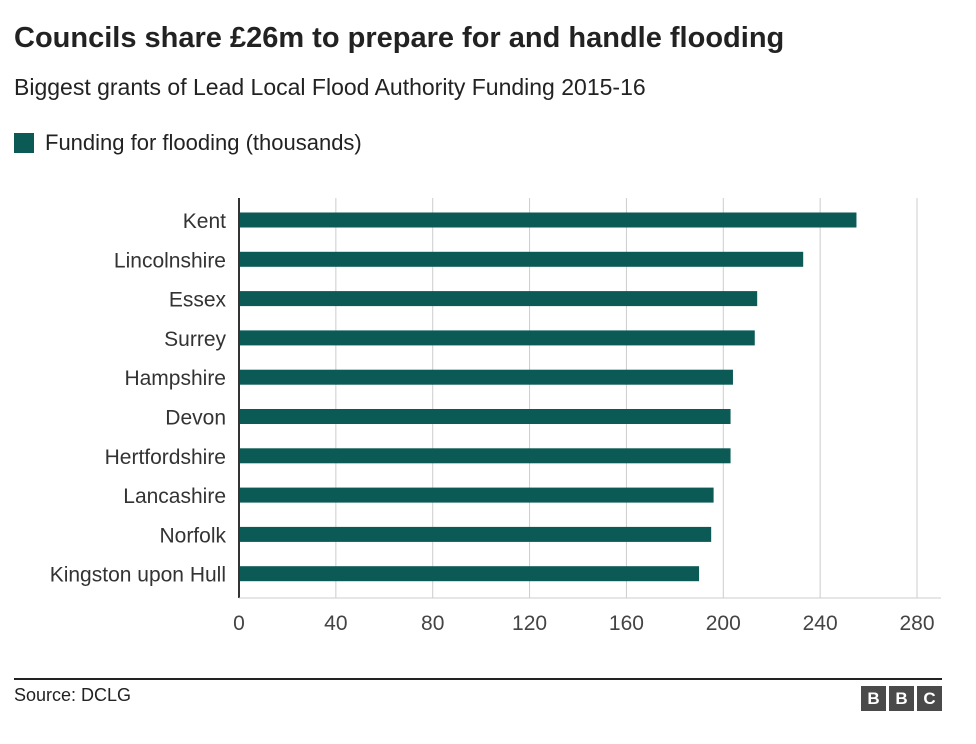 Image resolution: width=976 pixels, height=744 pixels. What do you see at coordinates (195, 418) in the screenshot?
I see `category-label: Devon` at bounding box center [195, 418].